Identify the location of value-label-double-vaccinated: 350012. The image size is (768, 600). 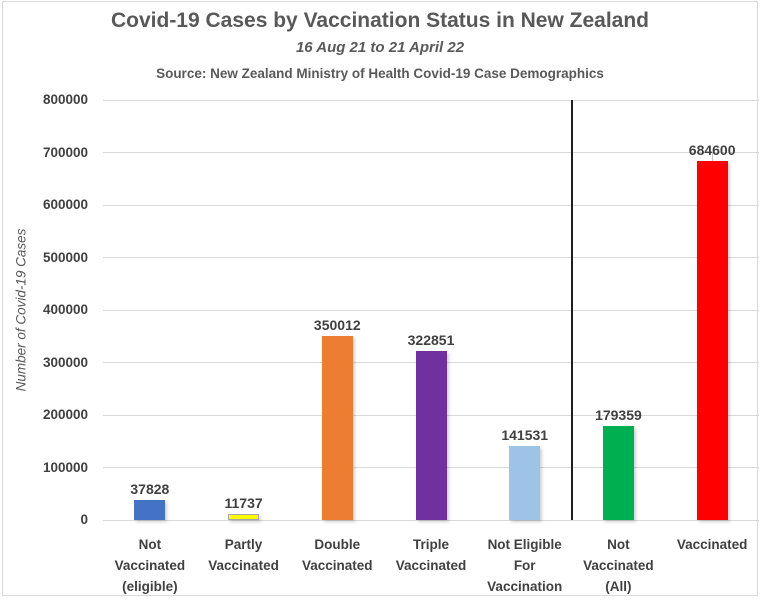
(337, 325).